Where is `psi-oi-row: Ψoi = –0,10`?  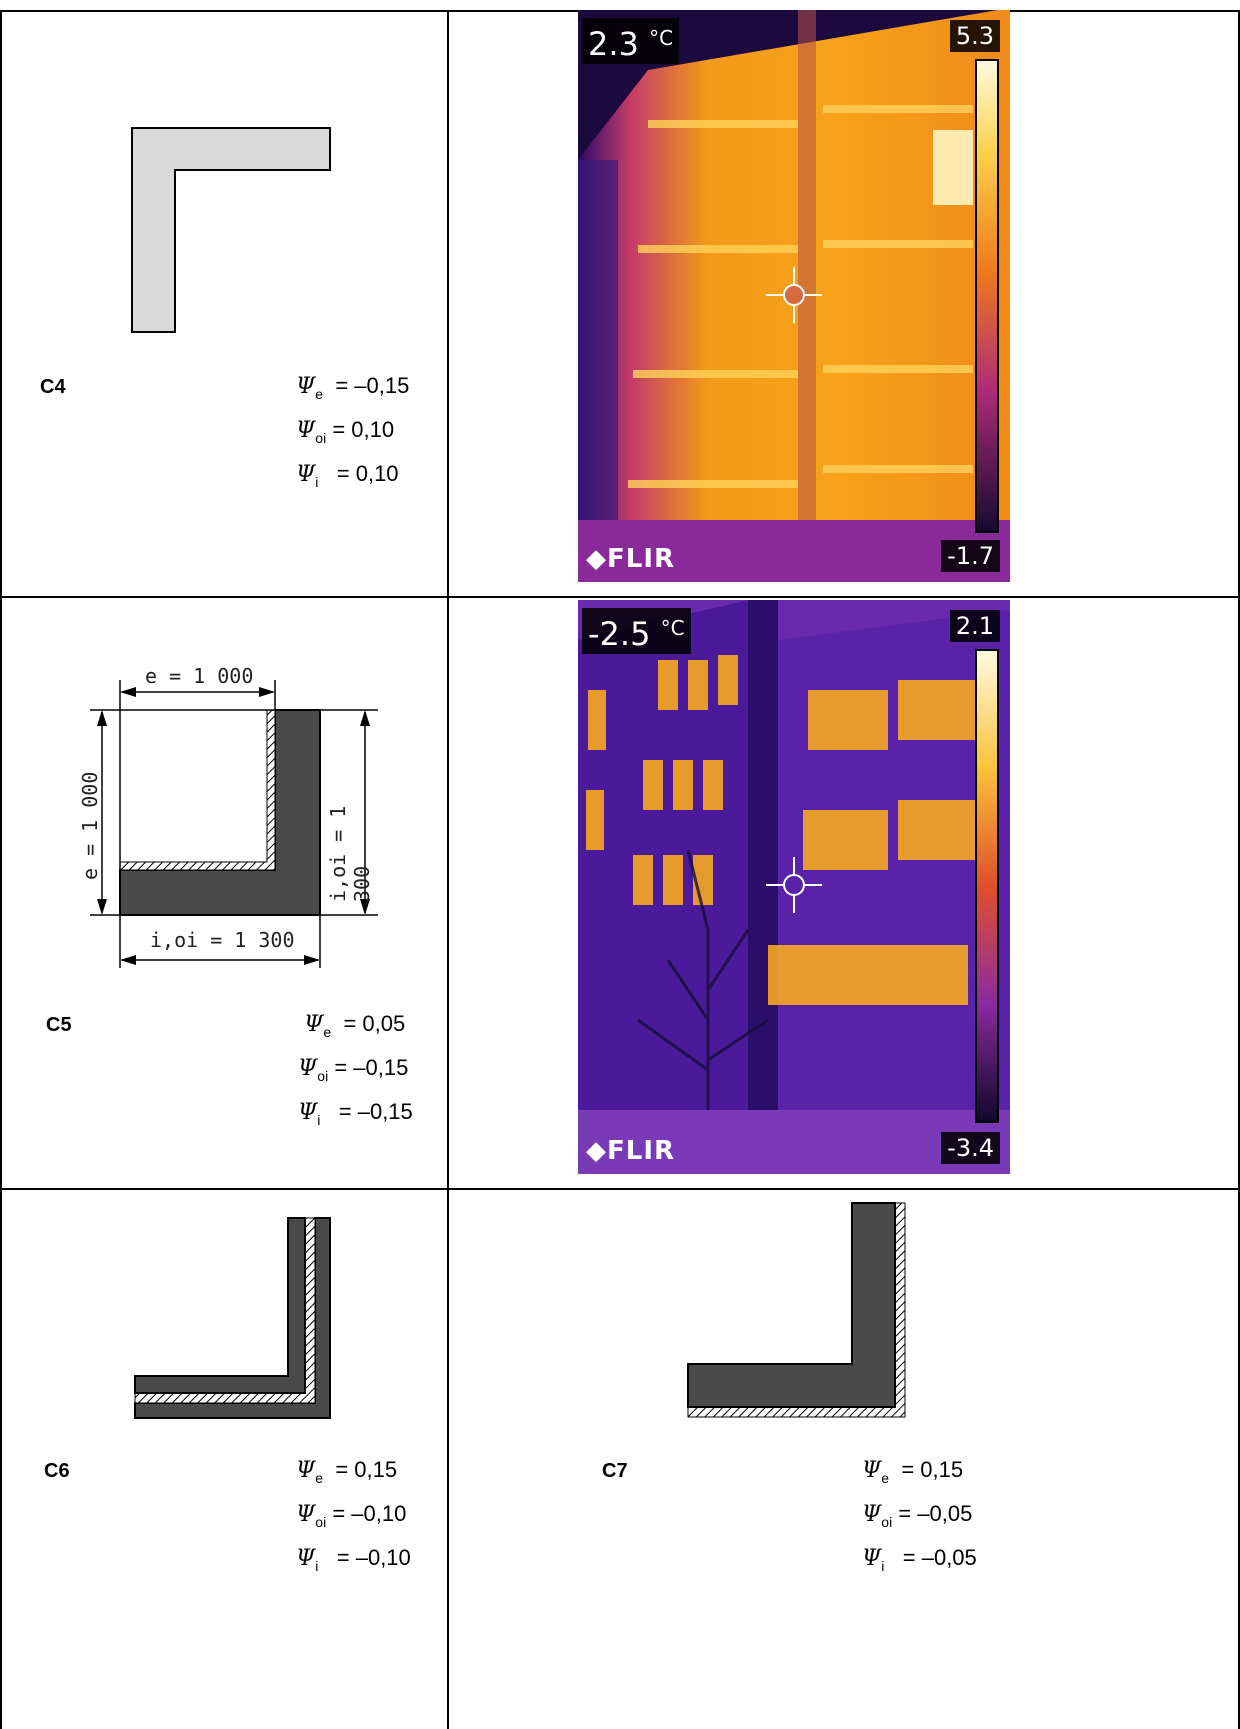 psi-oi-row: Ψoi = –0,10 is located at coordinates (353, 1518).